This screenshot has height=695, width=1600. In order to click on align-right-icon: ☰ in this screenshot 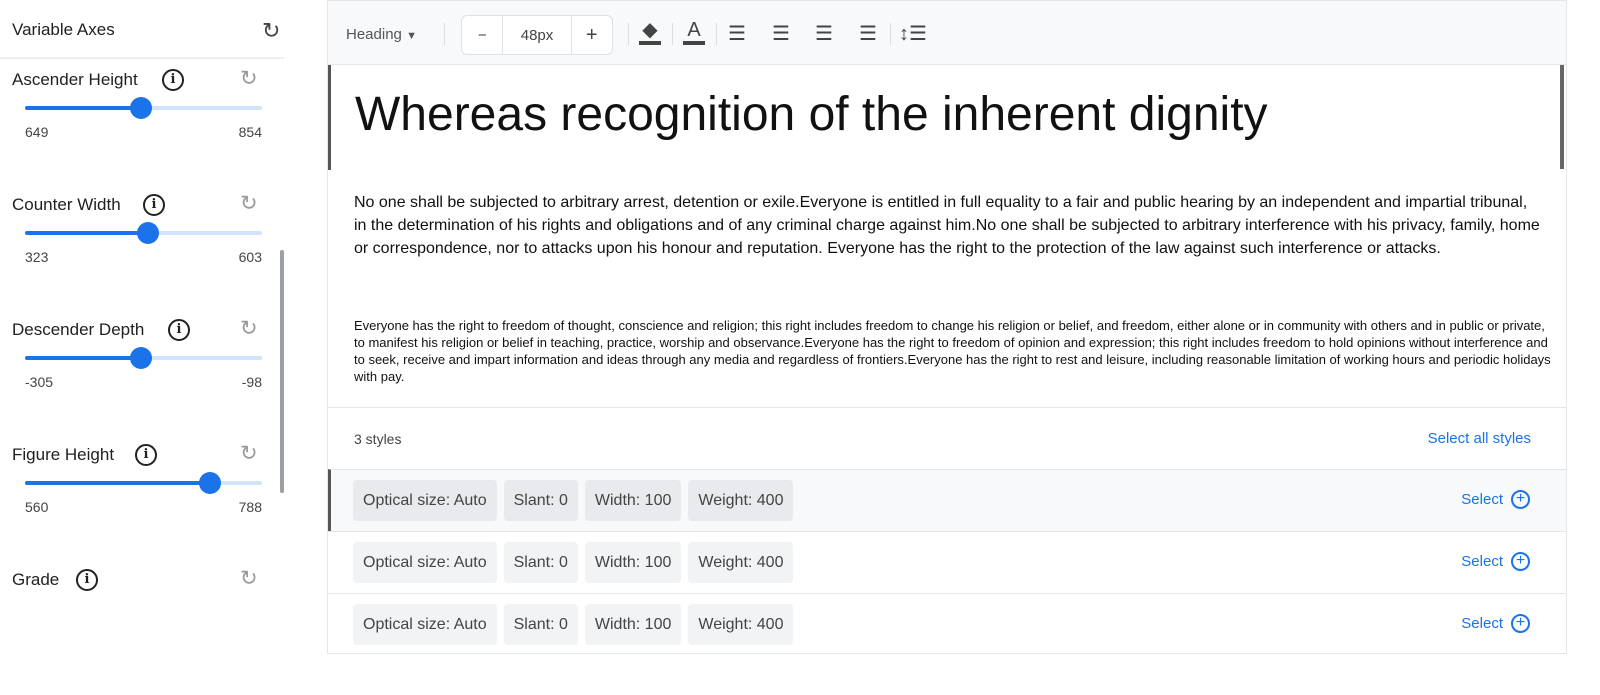, I will do `click(824, 34)`.